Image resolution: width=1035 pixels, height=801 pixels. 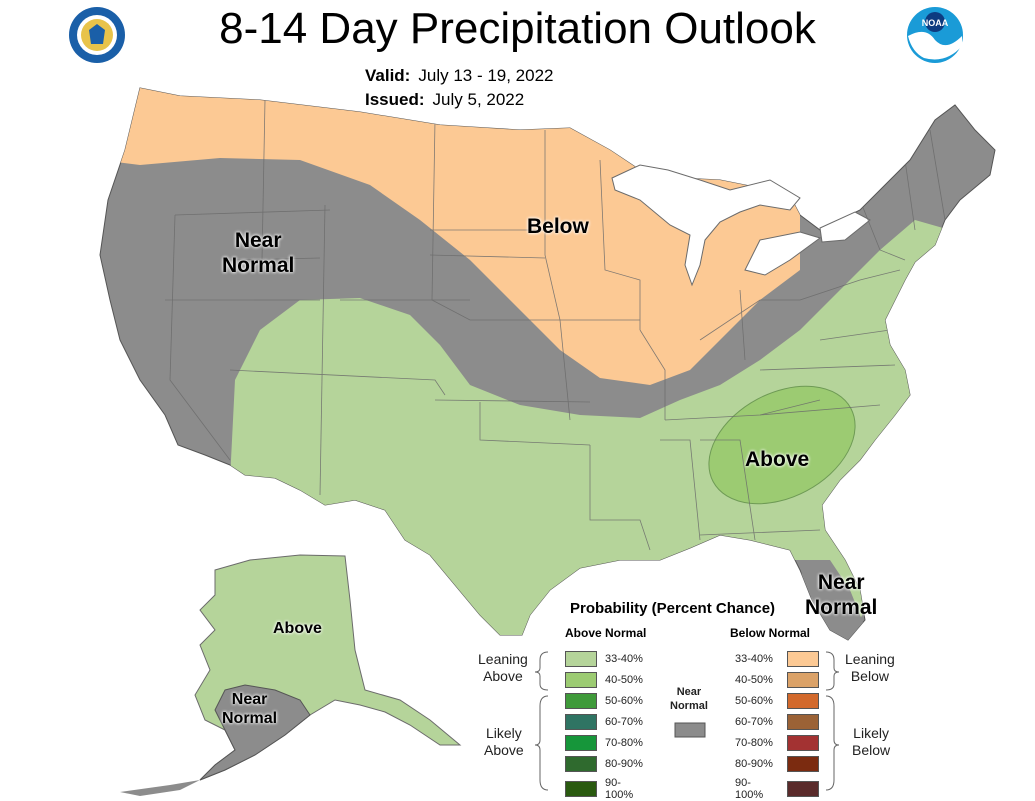 What do you see at coordinates (291, 675) in the screenshot?
I see `alaska` at bounding box center [291, 675].